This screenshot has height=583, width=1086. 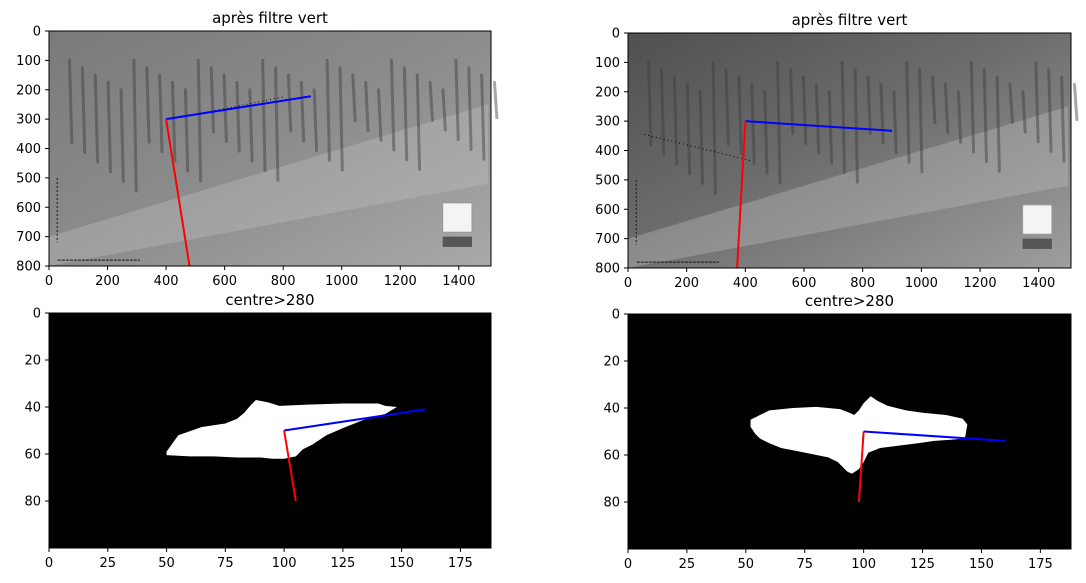 I want to click on y-tick-label: 80, so click(x=32, y=502).